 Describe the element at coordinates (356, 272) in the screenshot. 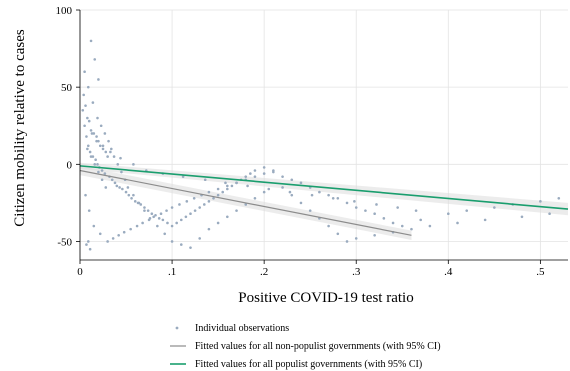

I see `x-tick-label: .3` at that location.